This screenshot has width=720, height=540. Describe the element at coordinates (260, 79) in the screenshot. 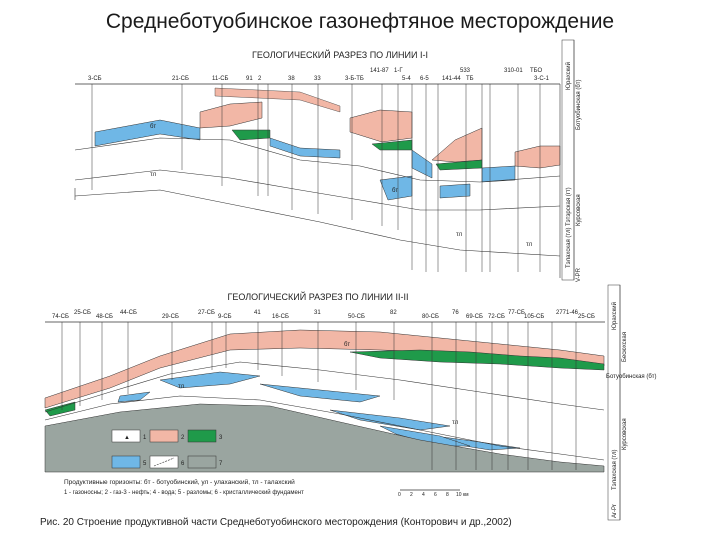

I see `well-label: 2` at that location.